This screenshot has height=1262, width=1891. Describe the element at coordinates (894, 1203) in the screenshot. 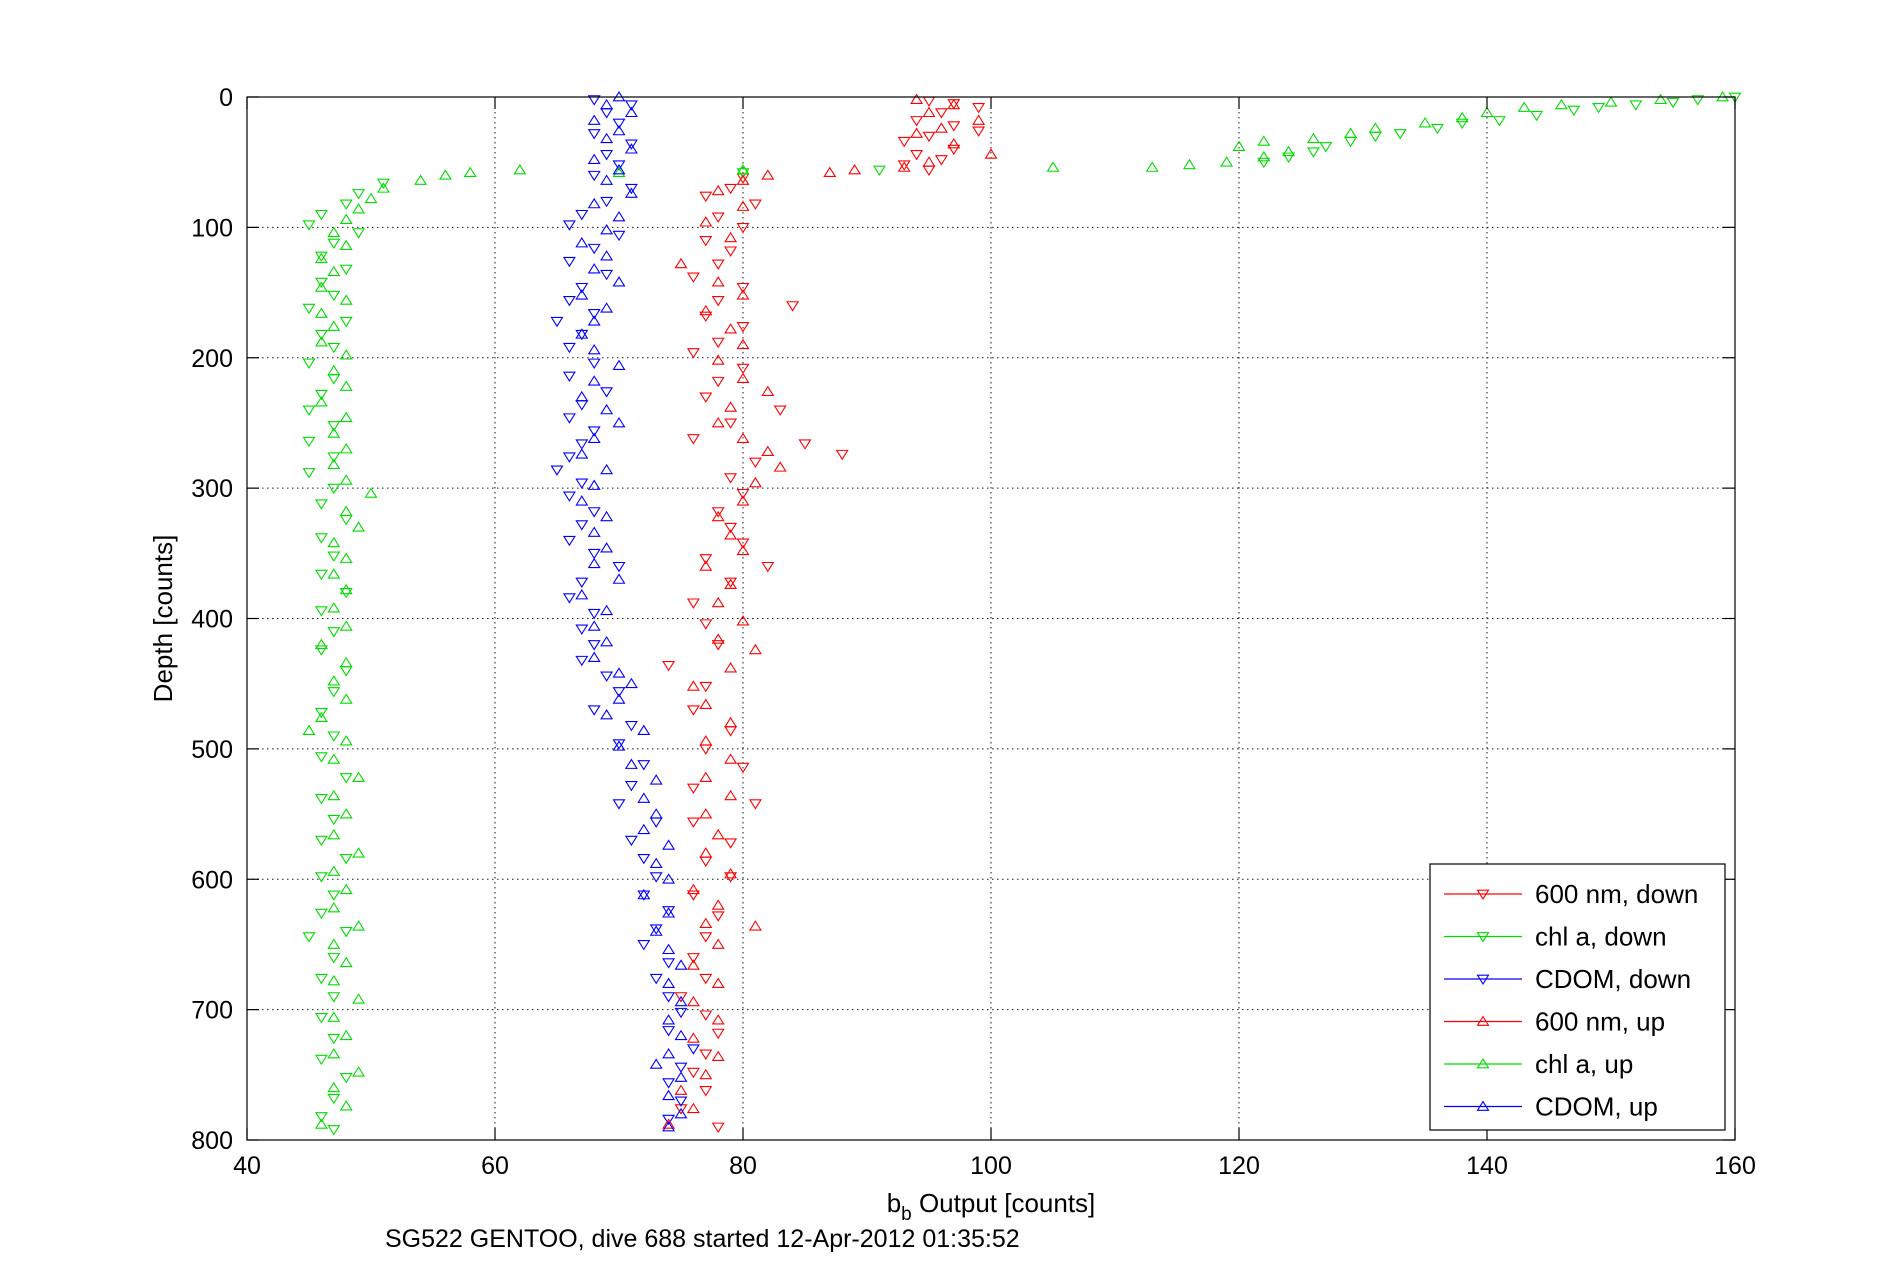

I see `x-axis-label-main: b` at that location.